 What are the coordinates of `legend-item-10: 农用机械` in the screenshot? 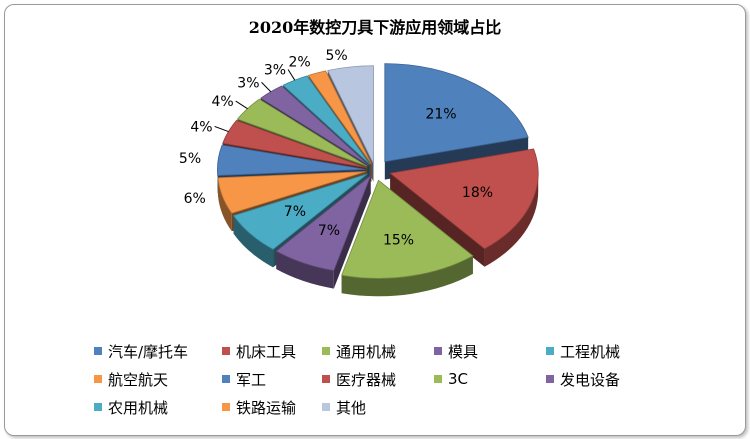 It's located at (158, 407).